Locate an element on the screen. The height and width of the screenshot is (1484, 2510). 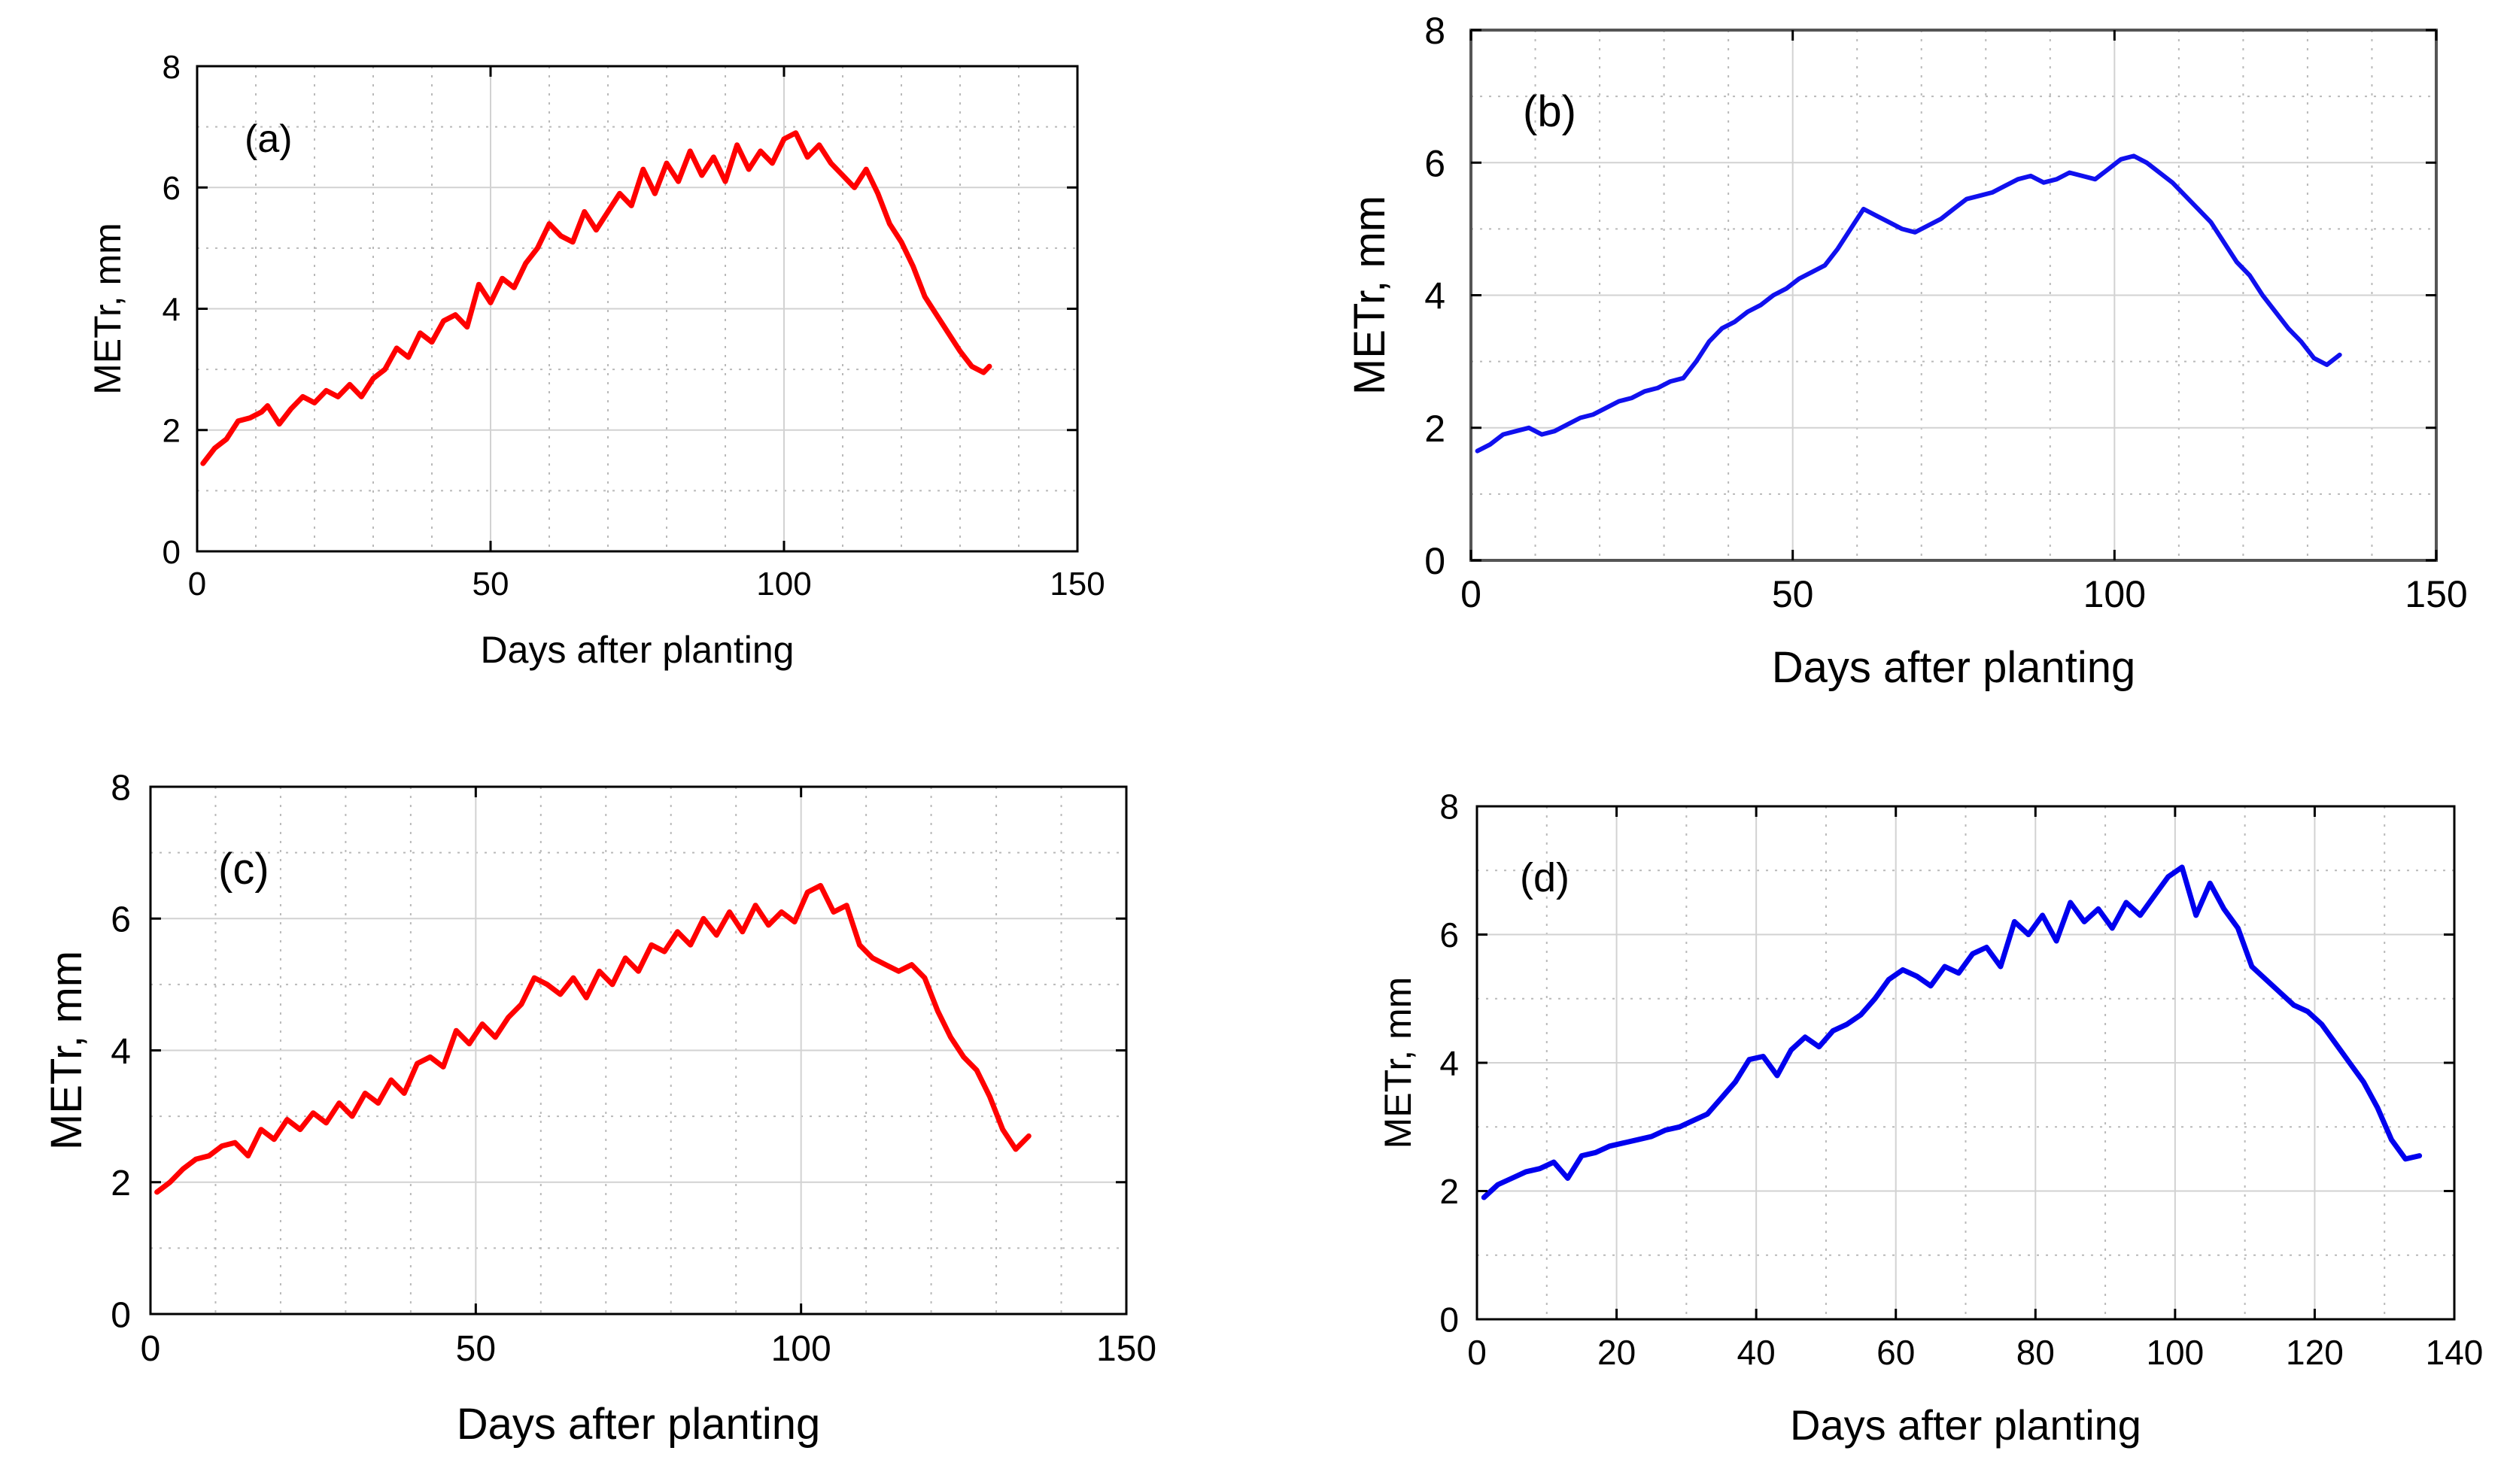
panel-label: (a) is located at coordinates (269, 139).